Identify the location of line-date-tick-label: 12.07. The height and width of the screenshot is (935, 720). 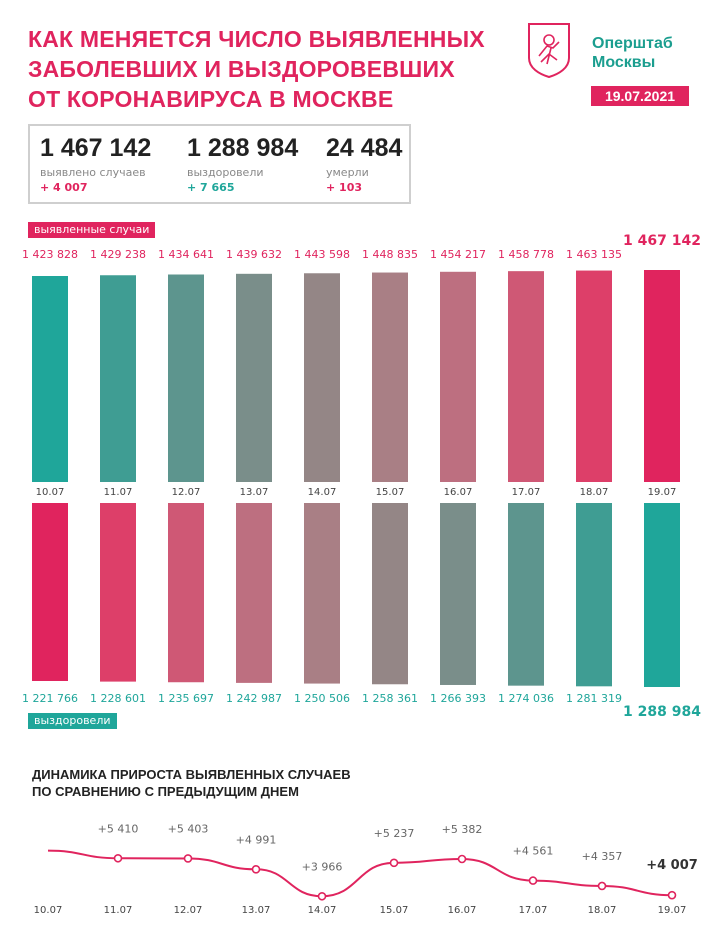
(188, 910).